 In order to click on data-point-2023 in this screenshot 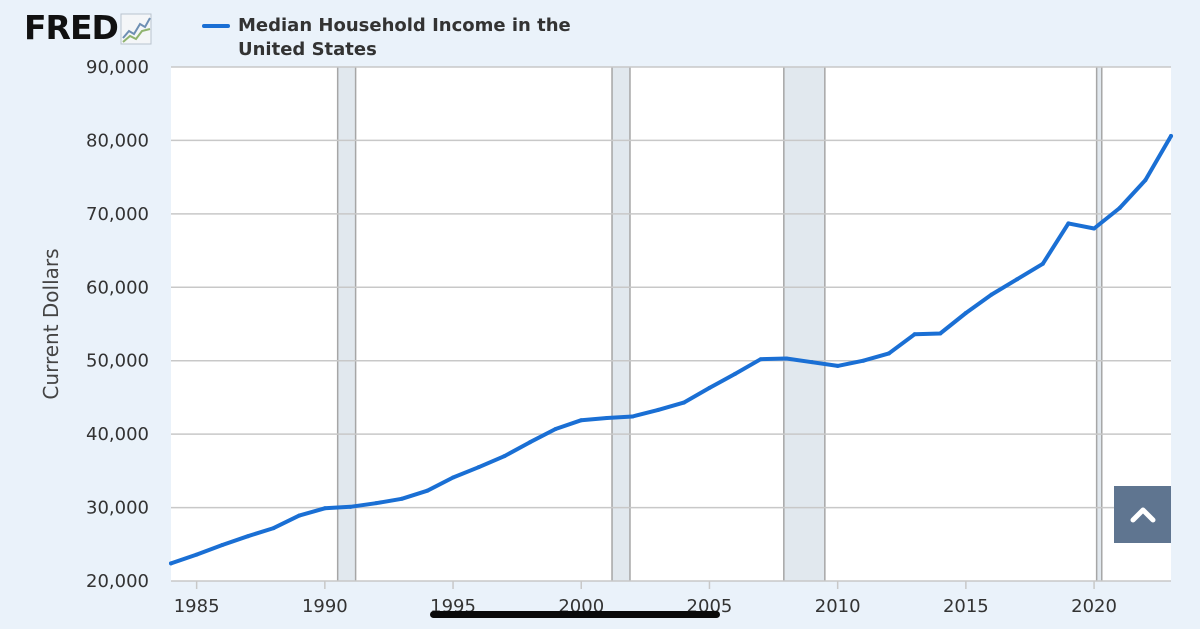, I will do `click(1171, 136)`.